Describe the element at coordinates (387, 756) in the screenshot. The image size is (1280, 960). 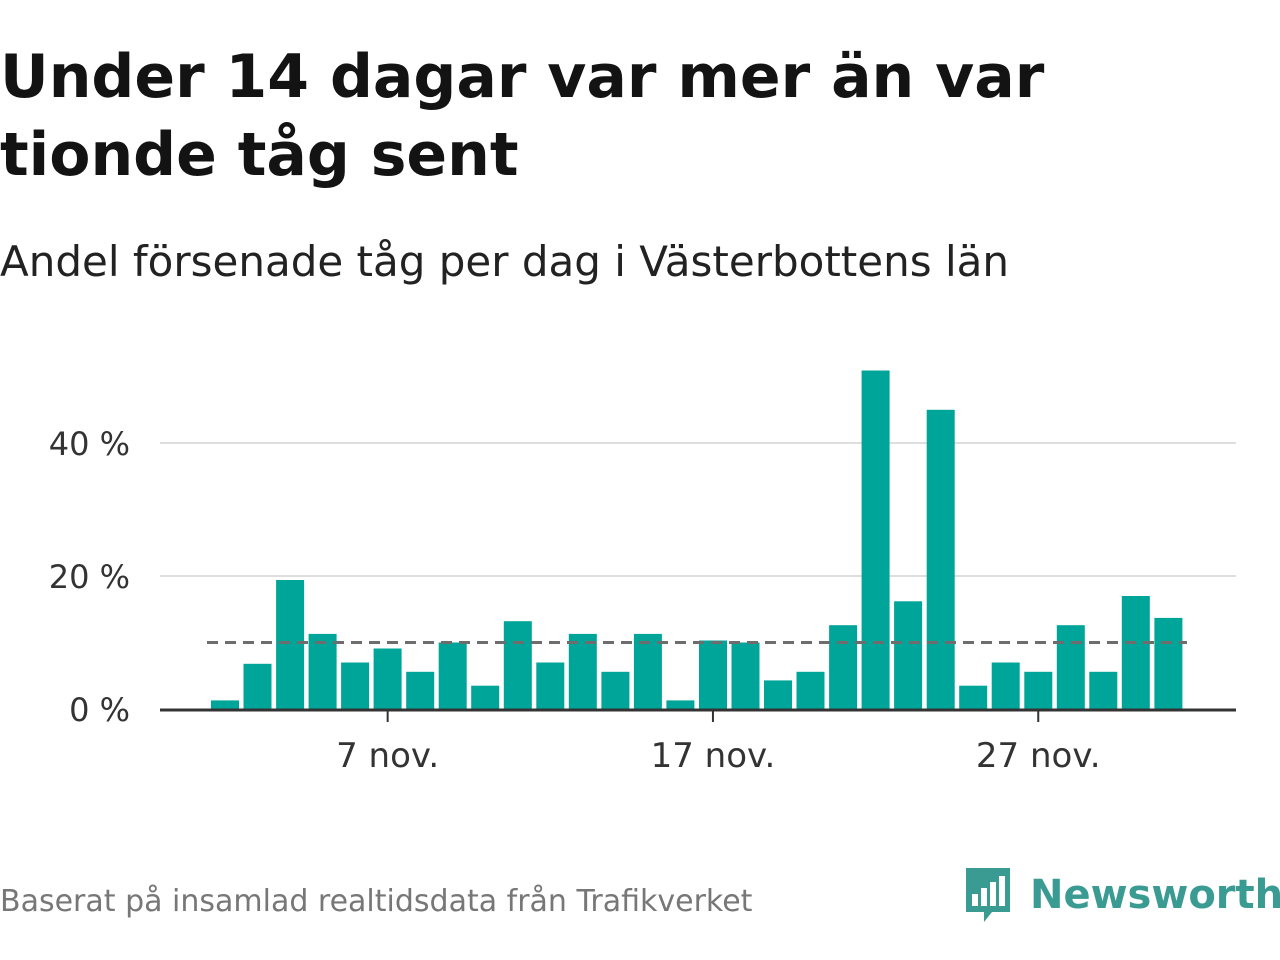
I see `x-tick-label: 7 nov.` at that location.